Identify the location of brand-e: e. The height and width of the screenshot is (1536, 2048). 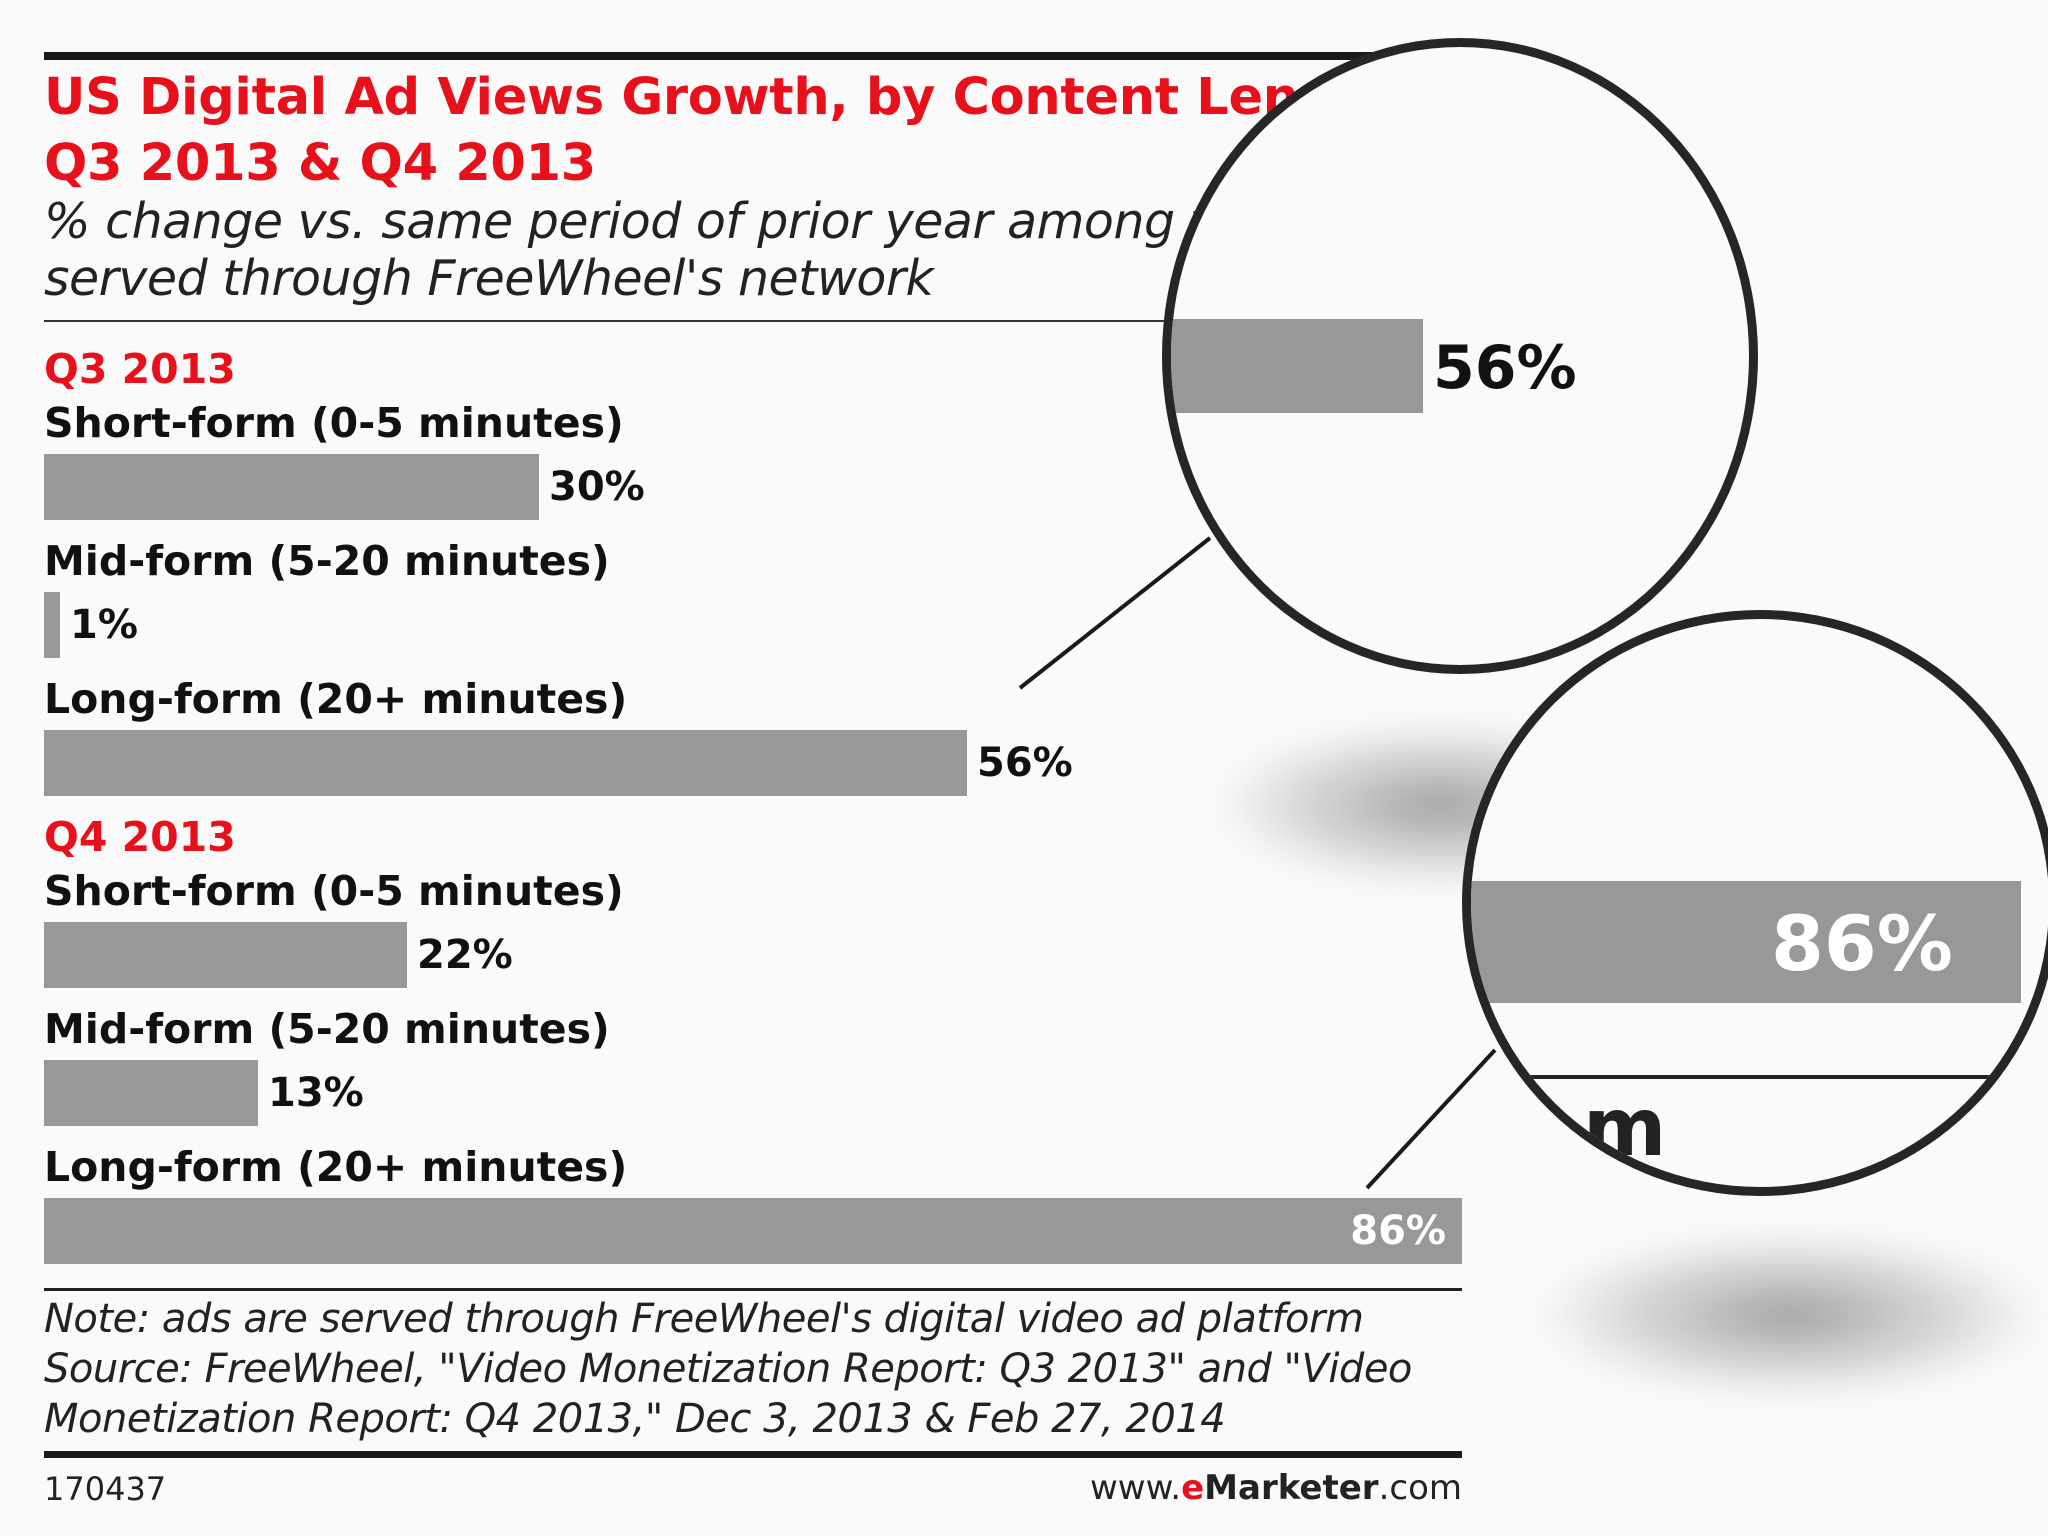
(1193, 1488).